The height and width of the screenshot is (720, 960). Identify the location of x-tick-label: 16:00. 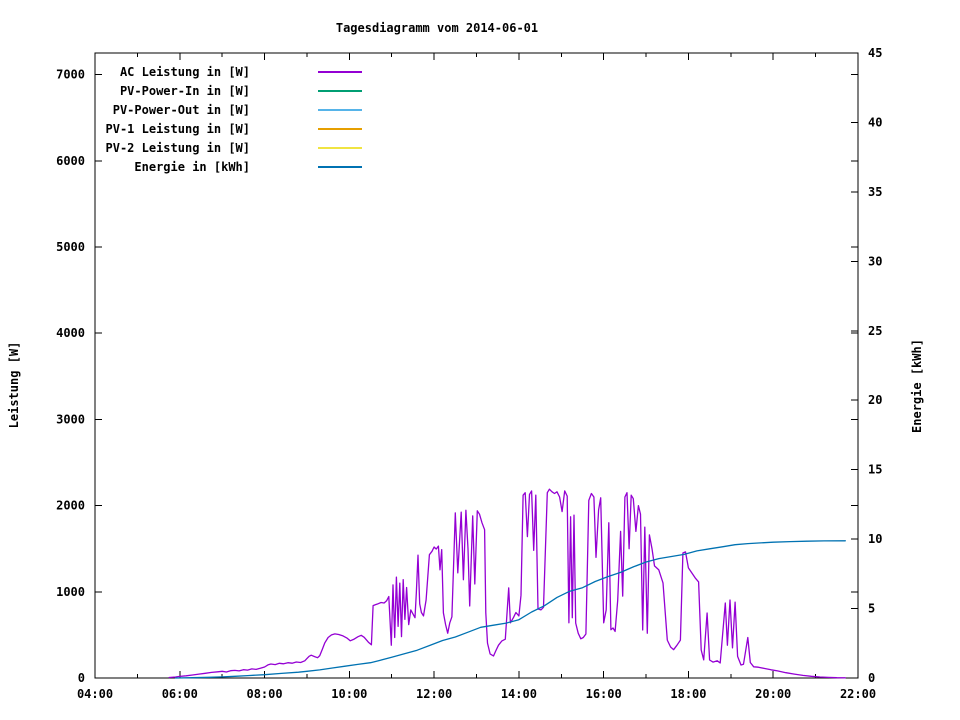
(604, 694).